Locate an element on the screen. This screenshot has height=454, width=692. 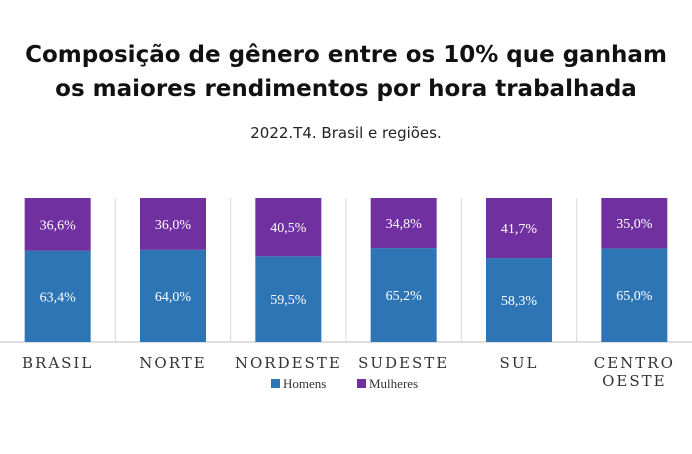
data-label-homens: 59,5% is located at coordinates (288, 300).